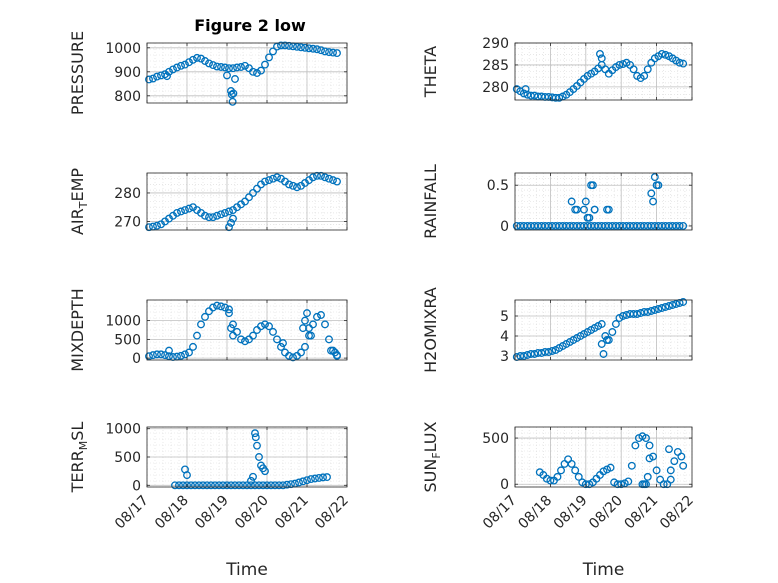  I want to click on y-tick-label: 280, so click(127, 194).